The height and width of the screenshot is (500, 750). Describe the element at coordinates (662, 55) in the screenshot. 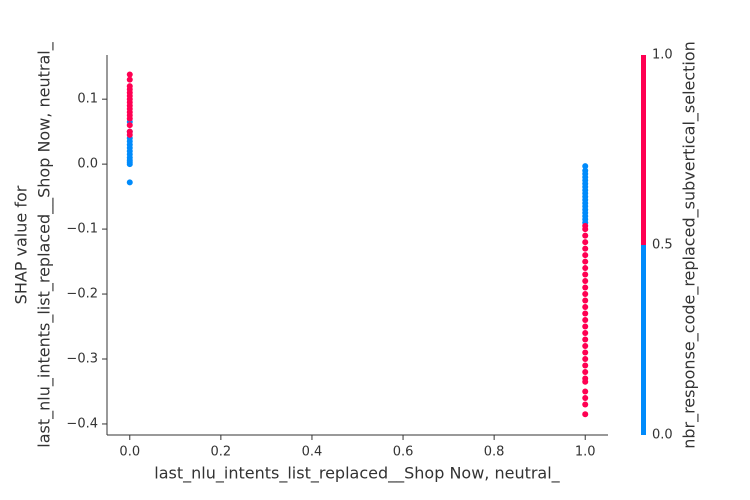

I see `colorbar-tick-label: 1.0` at that location.